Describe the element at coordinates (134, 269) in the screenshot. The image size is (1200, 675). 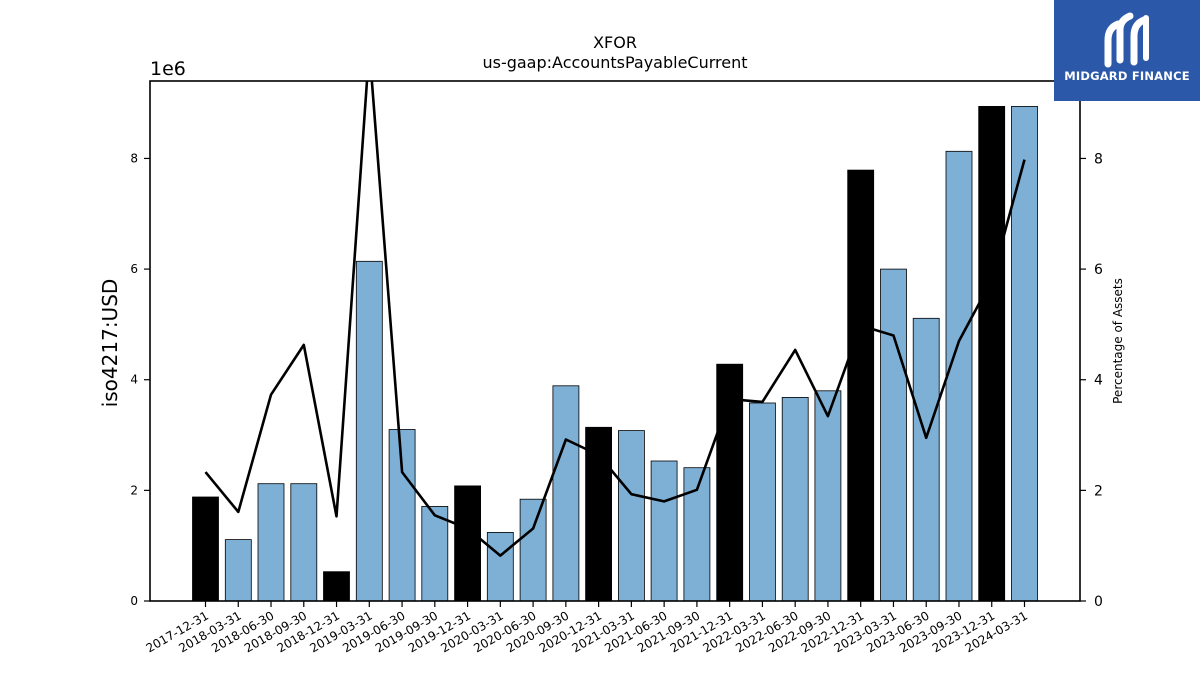
I see `y-tick-label: 6` at that location.